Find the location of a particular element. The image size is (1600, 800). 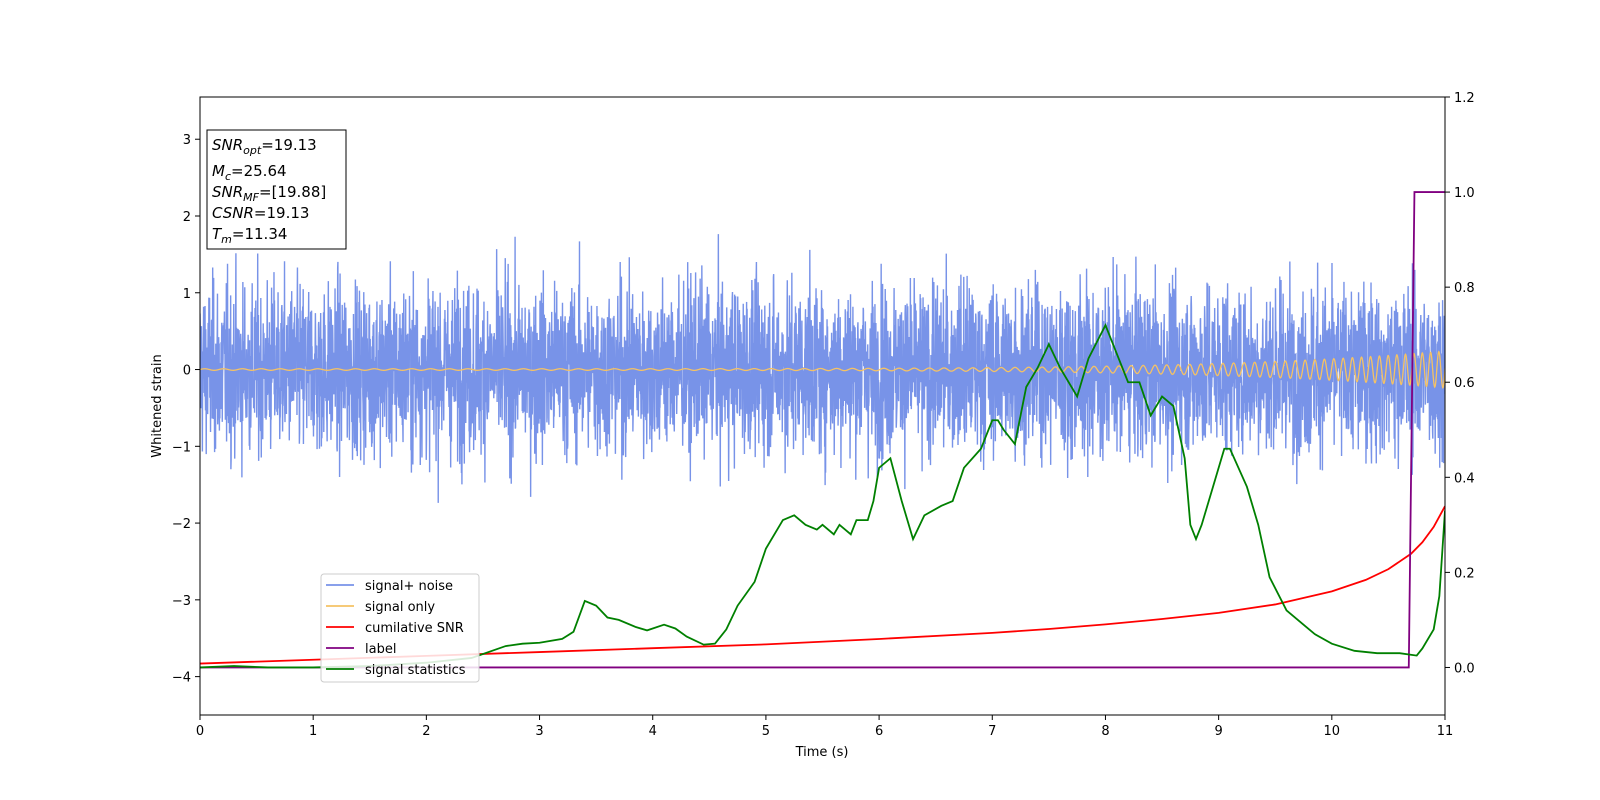

x-tick-label: 9 is located at coordinates (1218, 731).